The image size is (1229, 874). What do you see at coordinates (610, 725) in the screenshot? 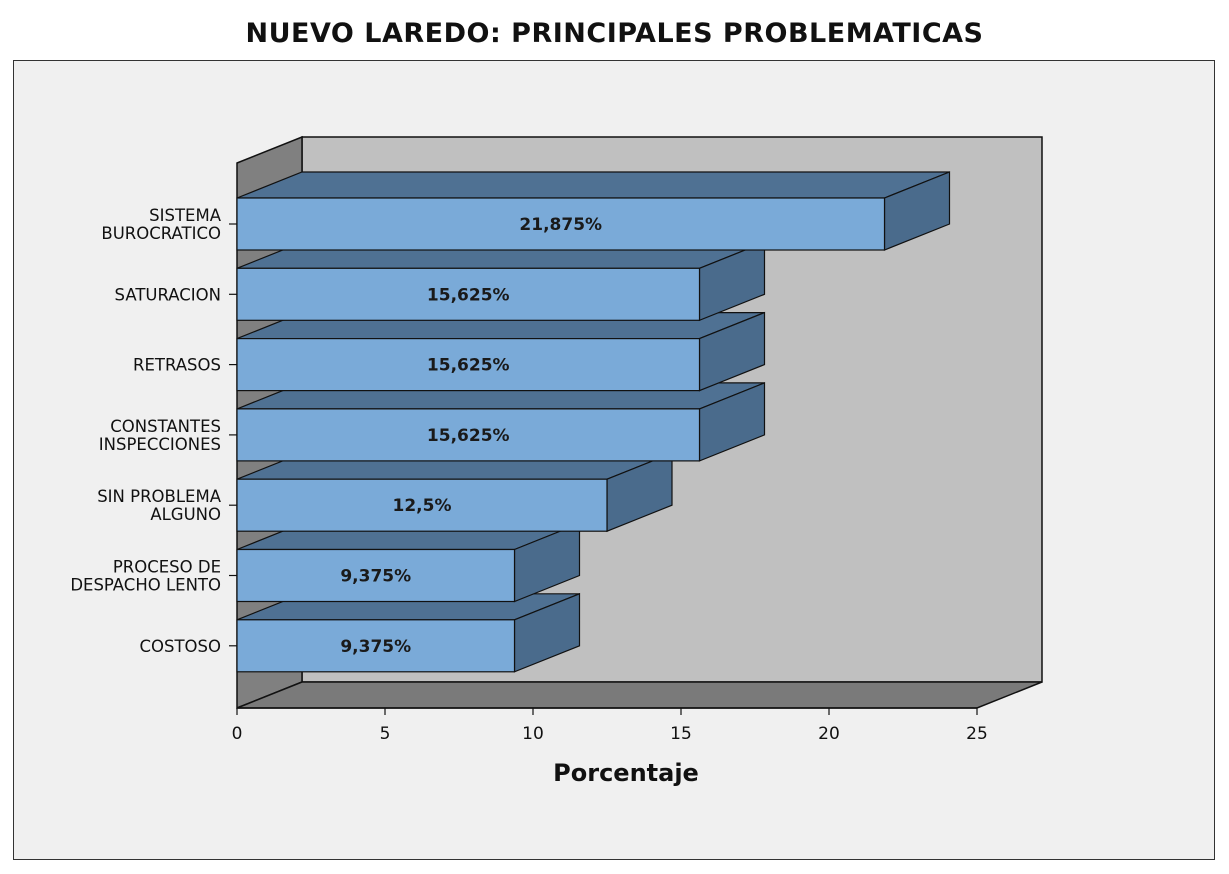
I see `x-axis: 0 5 10 15 20 25` at bounding box center [610, 725].